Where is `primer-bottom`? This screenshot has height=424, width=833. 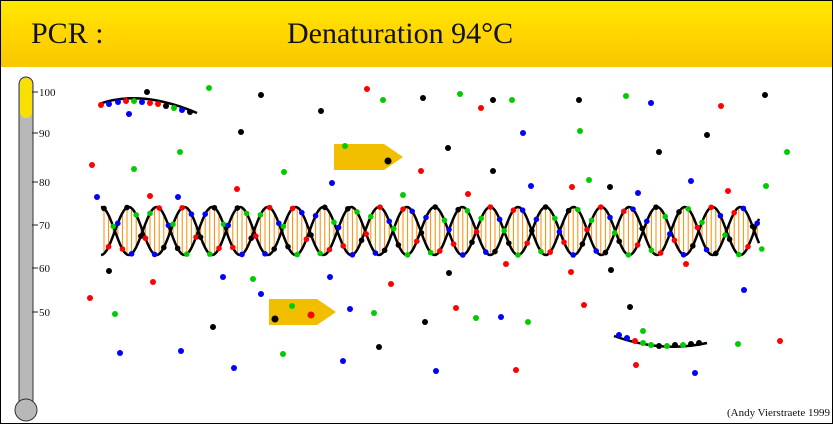
primer-bottom is located at coordinates (302, 312).